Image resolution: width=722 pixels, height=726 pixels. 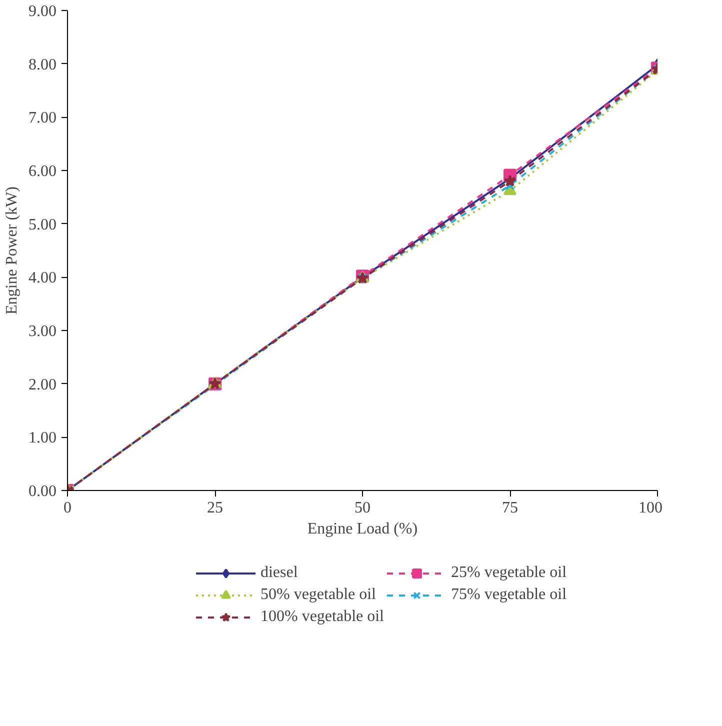 What do you see at coordinates (42, 491) in the screenshot?
I see `y-tick-label: 0.00` at bounding box center [42, 491].